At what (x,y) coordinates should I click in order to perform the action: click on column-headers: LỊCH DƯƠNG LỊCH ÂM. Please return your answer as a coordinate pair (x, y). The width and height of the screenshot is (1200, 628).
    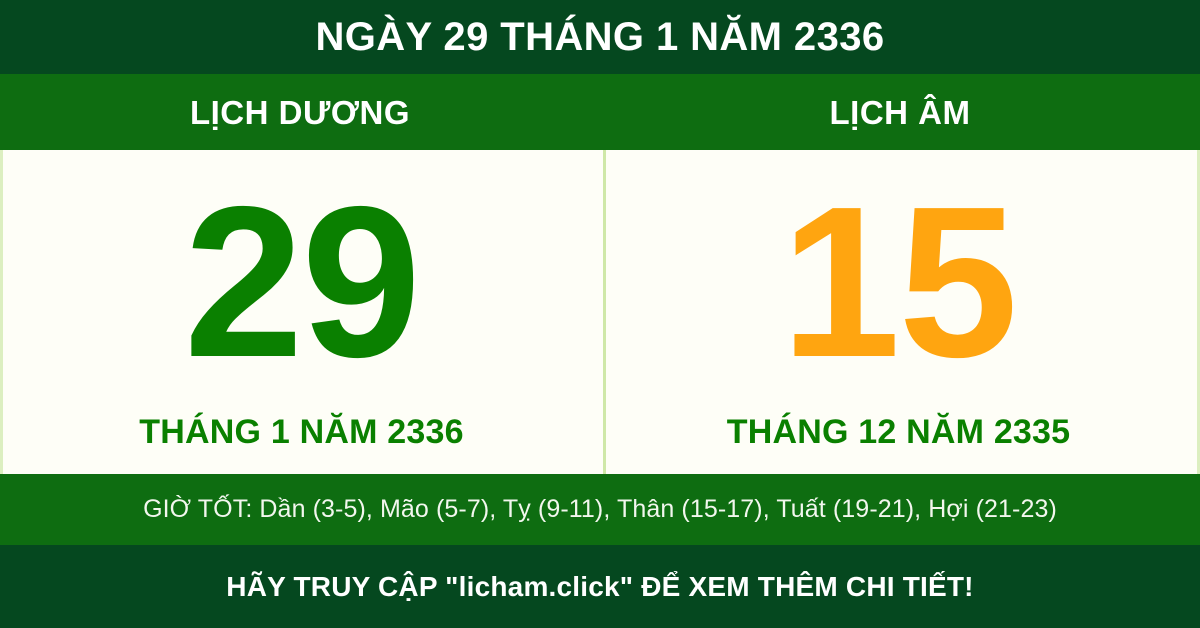
    Looking at the image, I should click on (600, 112).